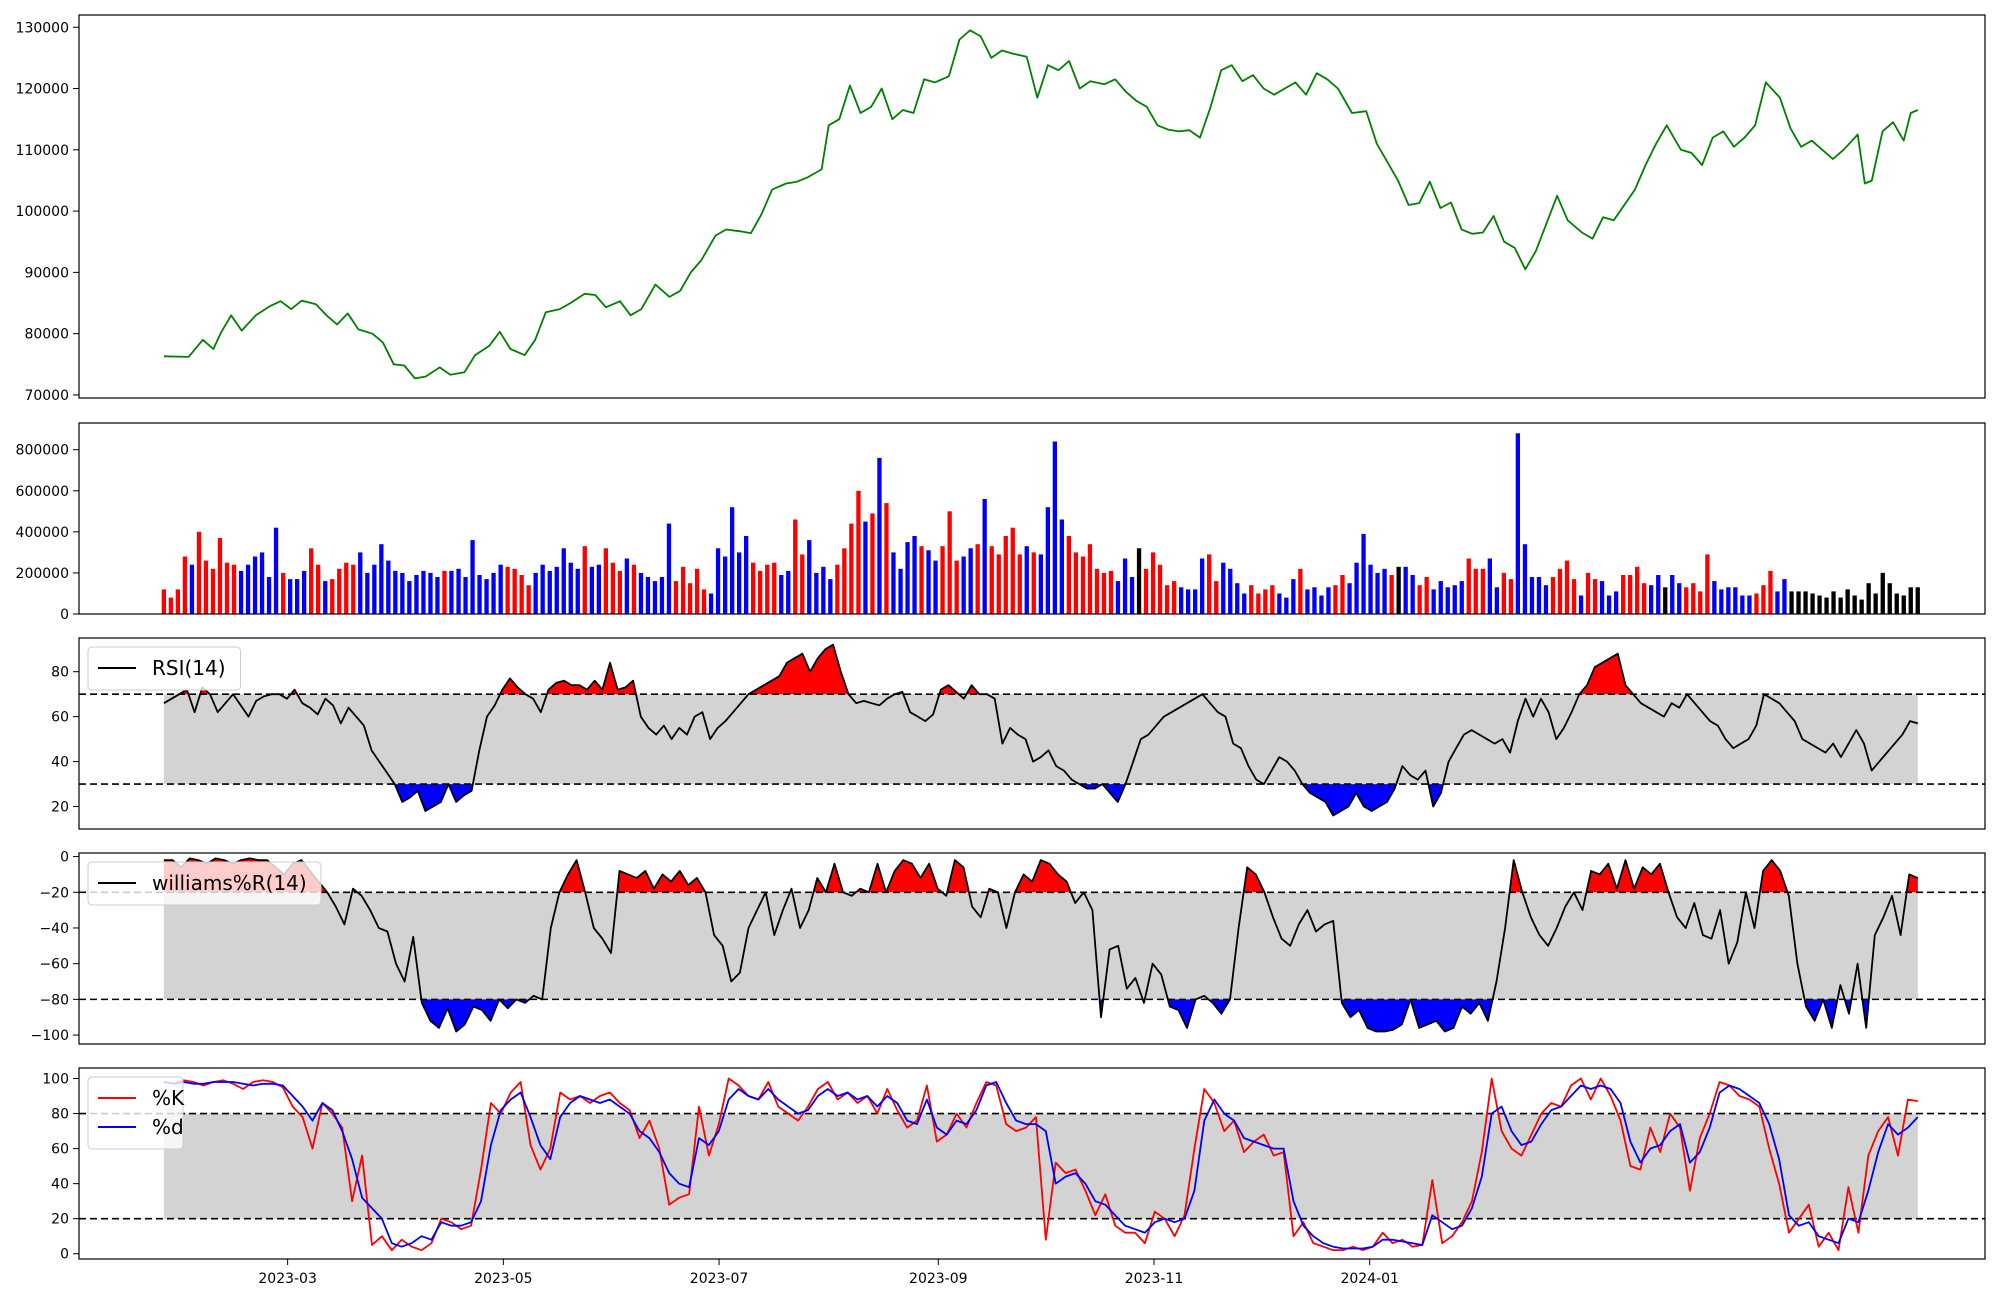  What do you see at coordinates (1830, 1013) in the screenshot?
I see `williams-oversold-fill` at bounding box center [1830, 1013].